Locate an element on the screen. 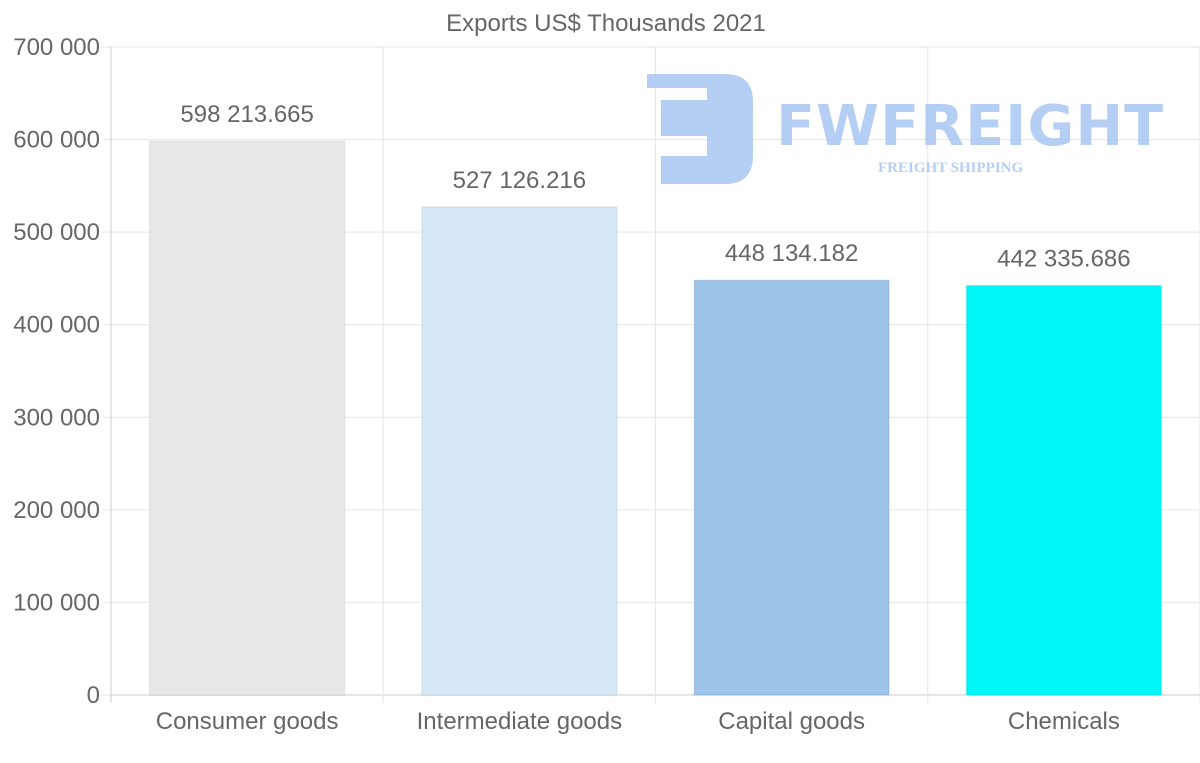 This screenshot has width=1200, height=763. bar-consumer-goods is located at coordinates (247, 418).